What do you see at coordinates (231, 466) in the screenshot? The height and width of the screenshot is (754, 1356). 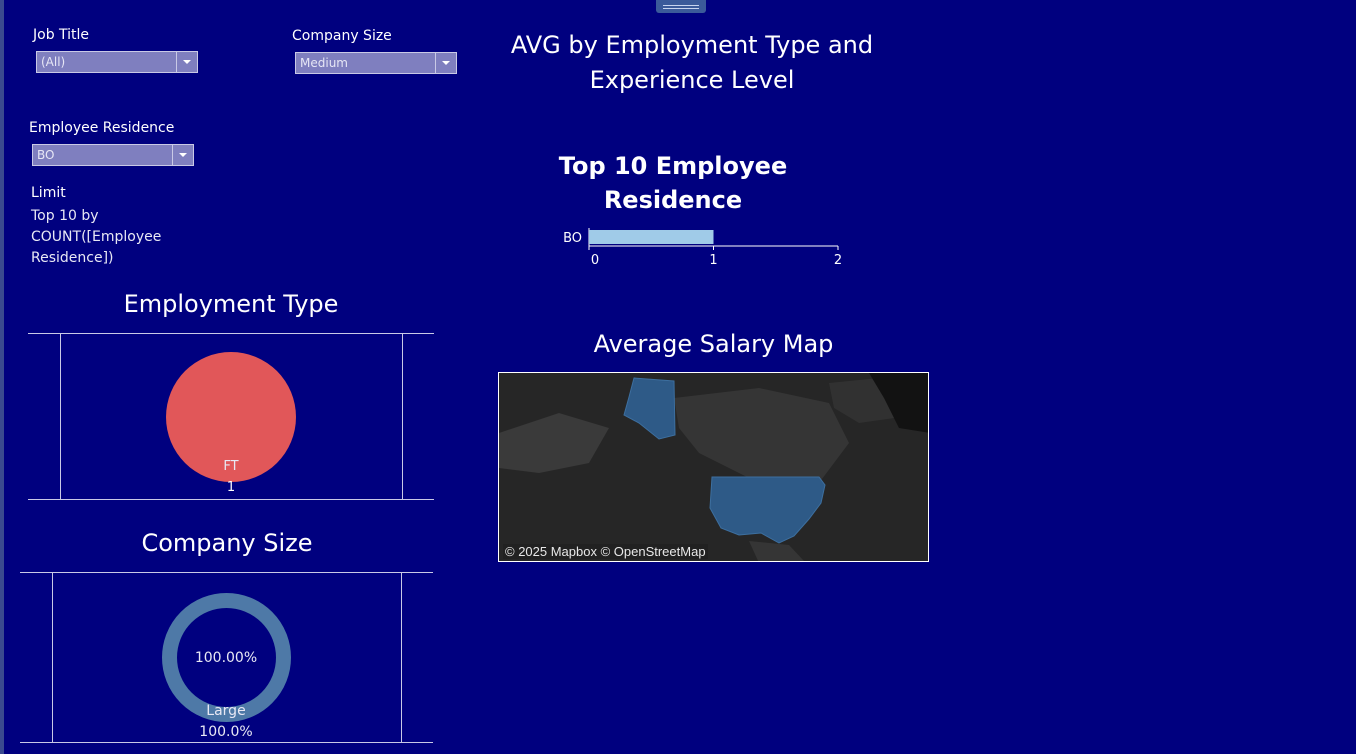 I see `pie-slice-label: FT` at bounding box center [231, 466].